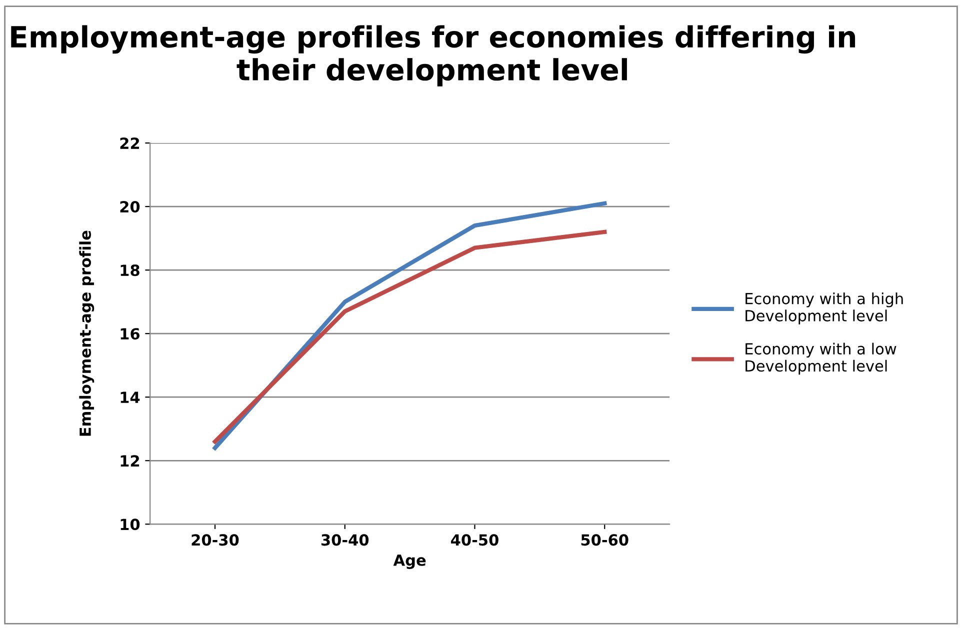  I want to click on x-axis-title: Age, so click(409, 562).